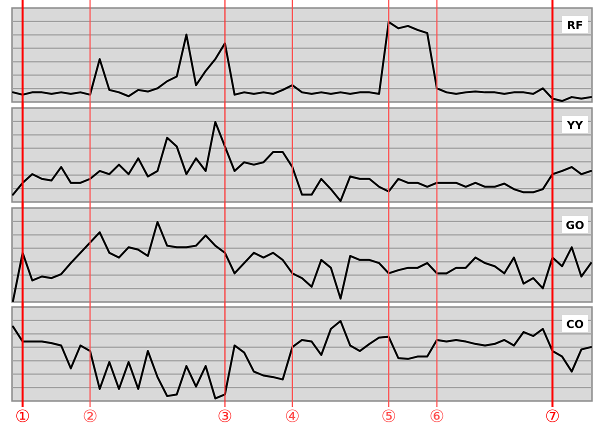 This screenshot has height=427, width=598. Describe the element at coordinates (90, 417) in the screenshot. I see `x-tick-label: ②` at that location.